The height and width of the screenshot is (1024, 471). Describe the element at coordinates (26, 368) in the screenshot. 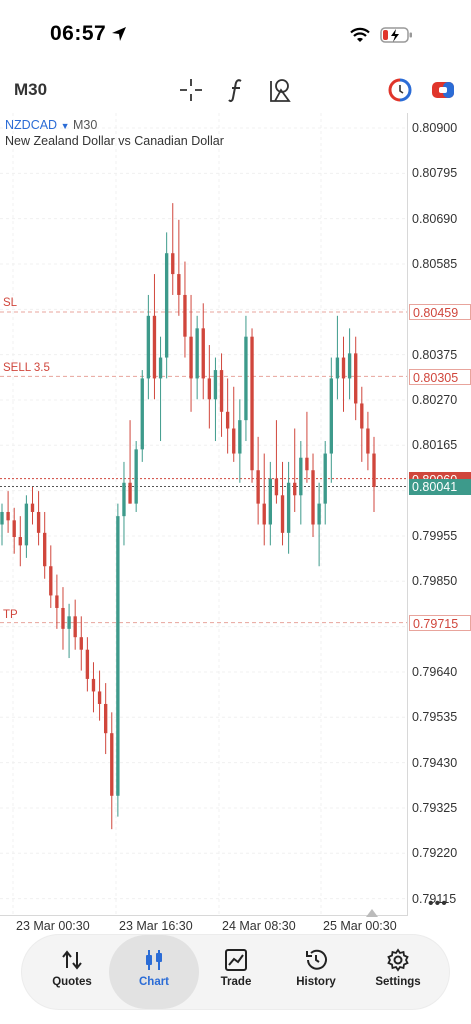

I see `sell-order-label: SELL 3.5` at that location.